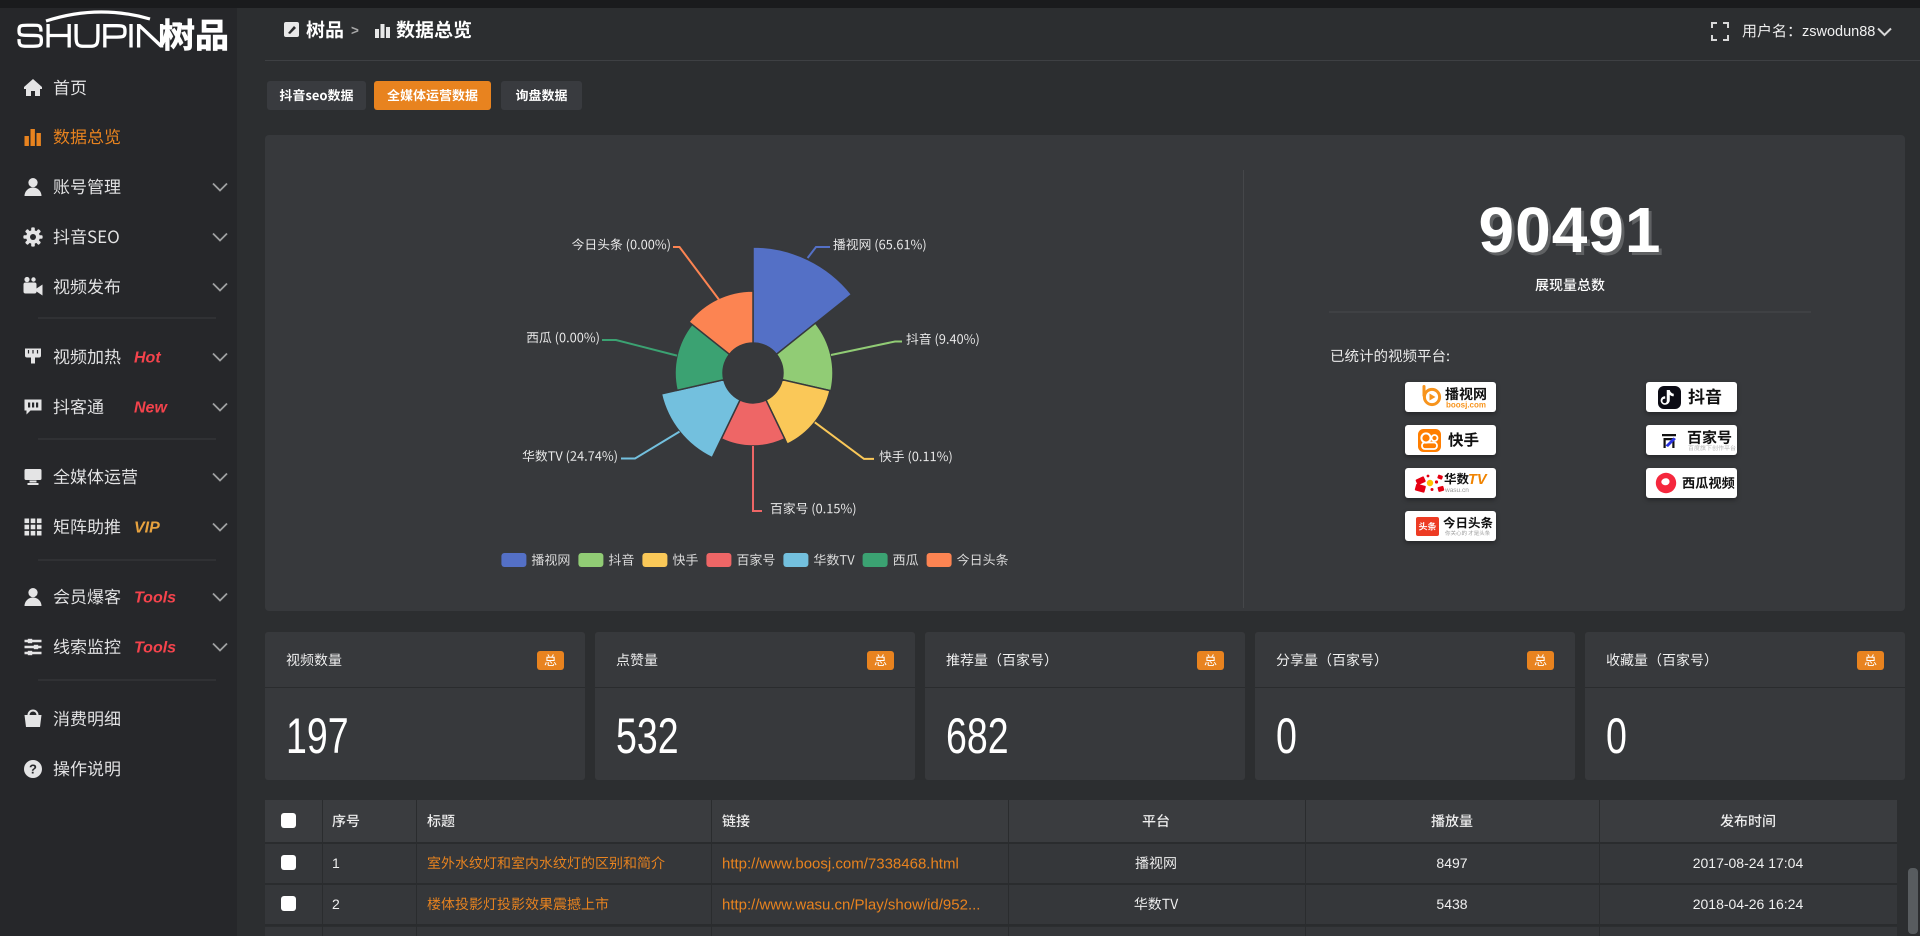 The width and height of the screenshot is (1920, 936). What do you see at coordinates (151, 408) in the screenshot?
I see `svg-text: New` at bounding box center [151, 408].